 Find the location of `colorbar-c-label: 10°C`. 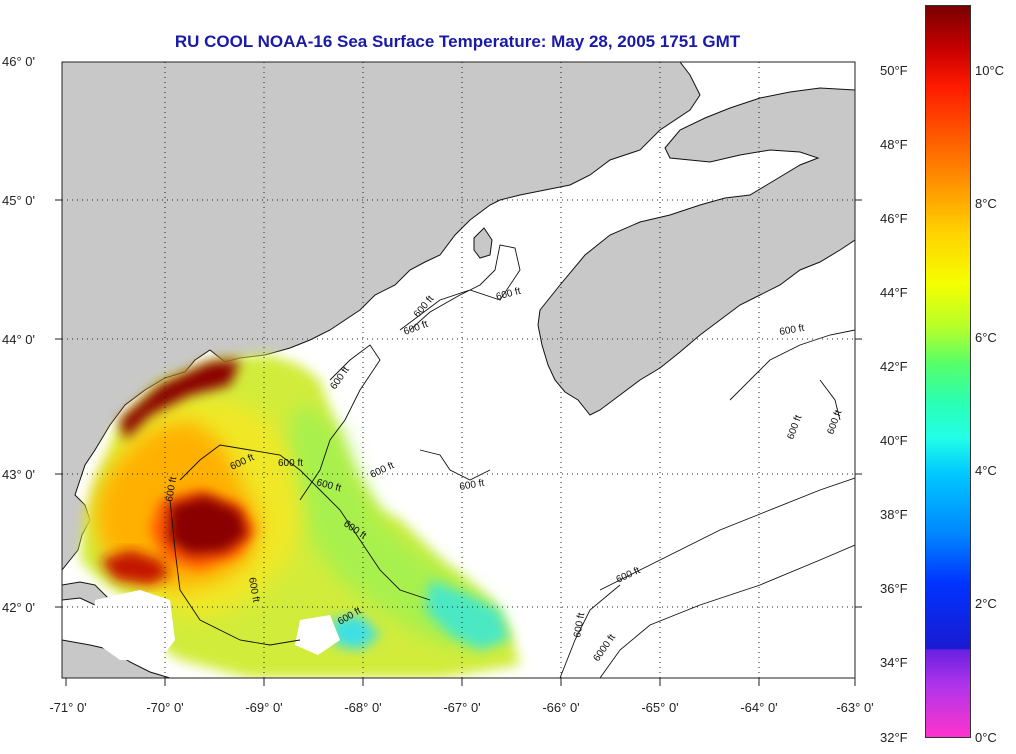

colorbar-c-label: 10°C is located at coordinates (990, 70).